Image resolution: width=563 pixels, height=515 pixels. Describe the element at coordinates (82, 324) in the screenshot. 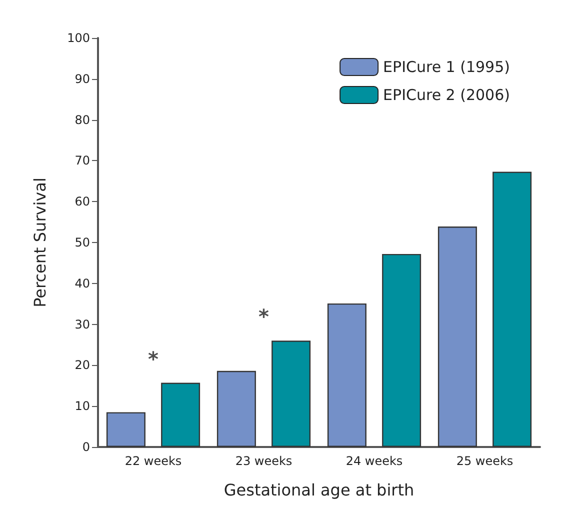

I see `y-tick-label: 30` at that location.